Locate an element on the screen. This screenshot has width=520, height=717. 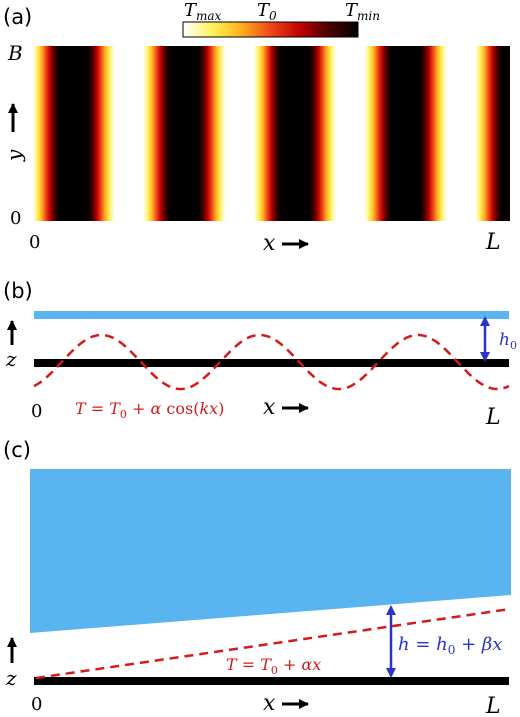
panel-c-label: (c) is located at coordinates (17, 450).